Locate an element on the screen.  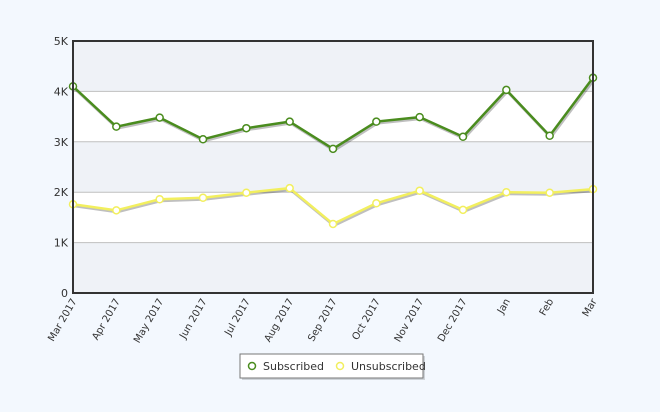
y-tick-label: 5K is located at coordinates (61, 41).